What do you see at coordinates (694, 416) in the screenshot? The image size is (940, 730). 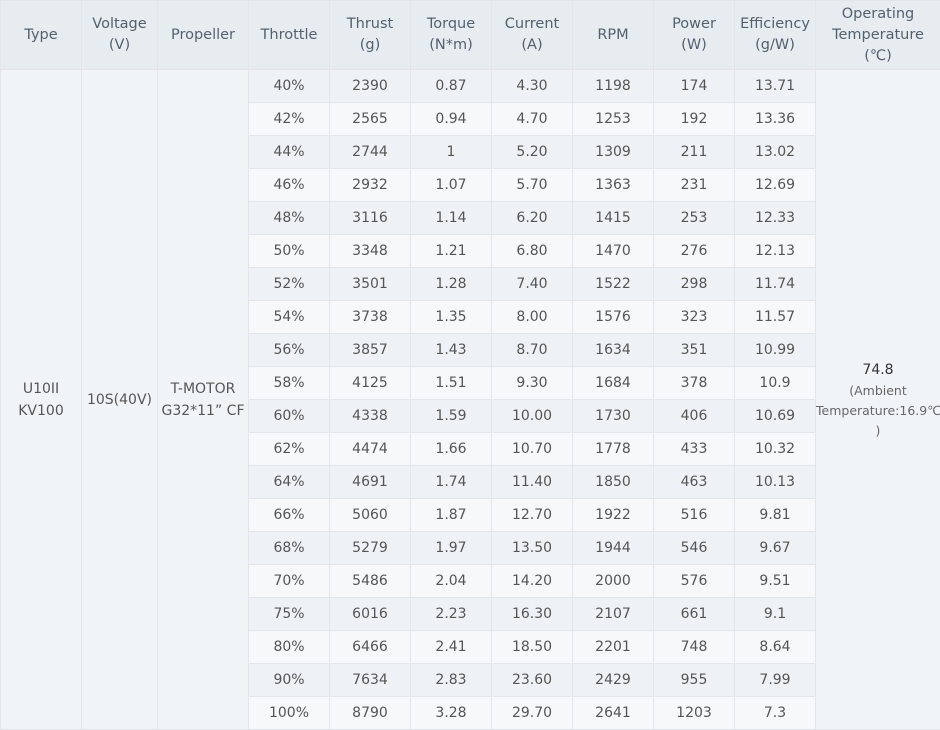 I see `power-cell: 406` at bounding box center [694, 416].